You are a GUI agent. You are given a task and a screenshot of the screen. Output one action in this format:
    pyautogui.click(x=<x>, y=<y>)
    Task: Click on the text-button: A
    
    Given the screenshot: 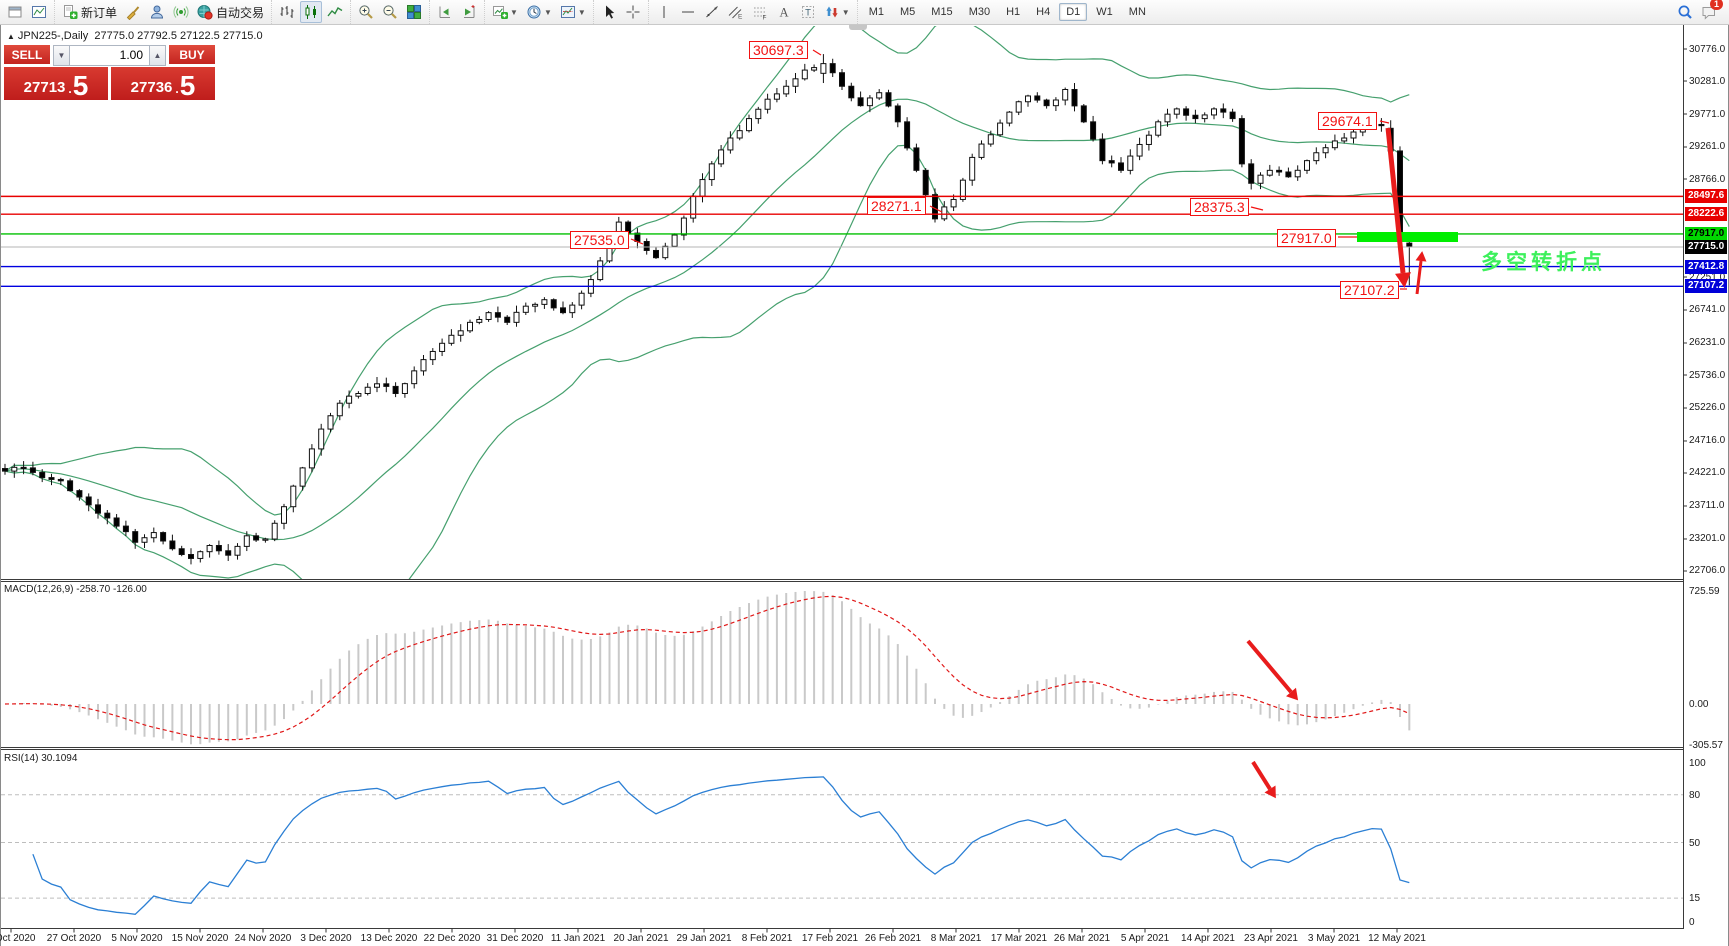 What is the action you would take?
    pyautogui.click(x=784, y=12)
    